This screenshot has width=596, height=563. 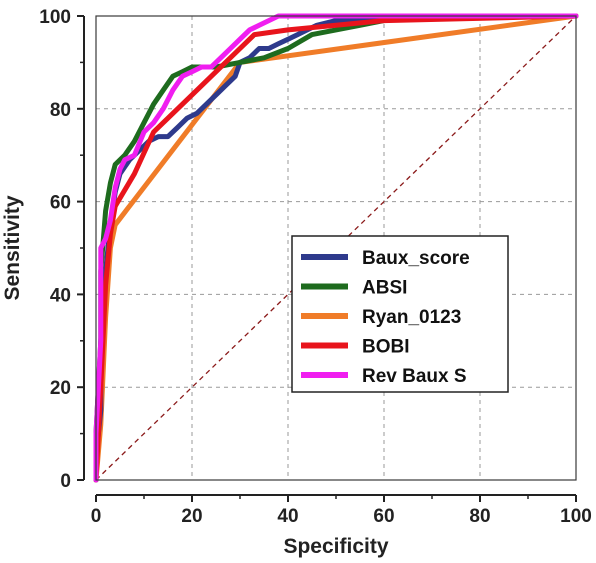 I want to click on legend-label: Baux_score, so click(x=416, y=258).